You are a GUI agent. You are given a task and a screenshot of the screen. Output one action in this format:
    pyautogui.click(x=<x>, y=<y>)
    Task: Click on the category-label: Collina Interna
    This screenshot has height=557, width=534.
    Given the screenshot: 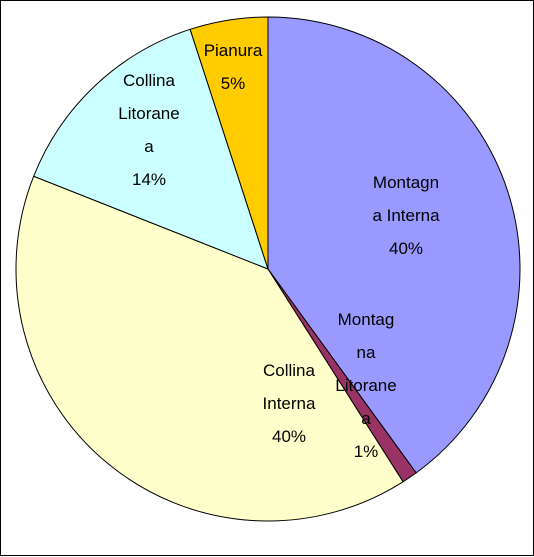 What is the action you would take?
    pyautogui.click(x=289, y=387)
    